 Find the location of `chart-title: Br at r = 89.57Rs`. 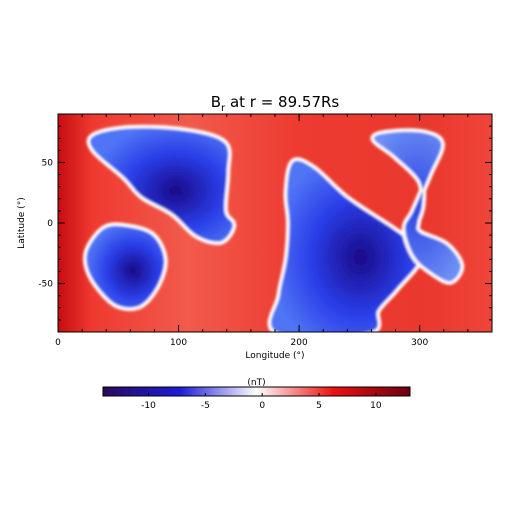

chart-title: Br at r = 89.57Rs is located at coordinates (275, 103).